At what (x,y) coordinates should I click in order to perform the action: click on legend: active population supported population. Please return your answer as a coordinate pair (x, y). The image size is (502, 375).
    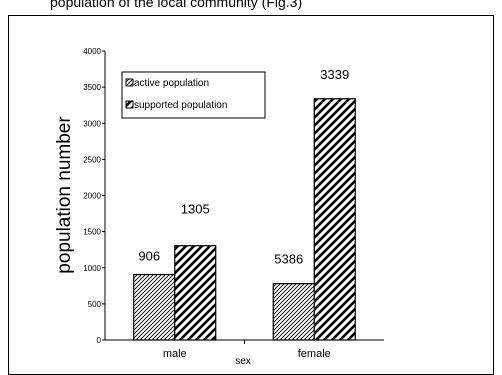
    Looking at the image, I should click on (193, 95).